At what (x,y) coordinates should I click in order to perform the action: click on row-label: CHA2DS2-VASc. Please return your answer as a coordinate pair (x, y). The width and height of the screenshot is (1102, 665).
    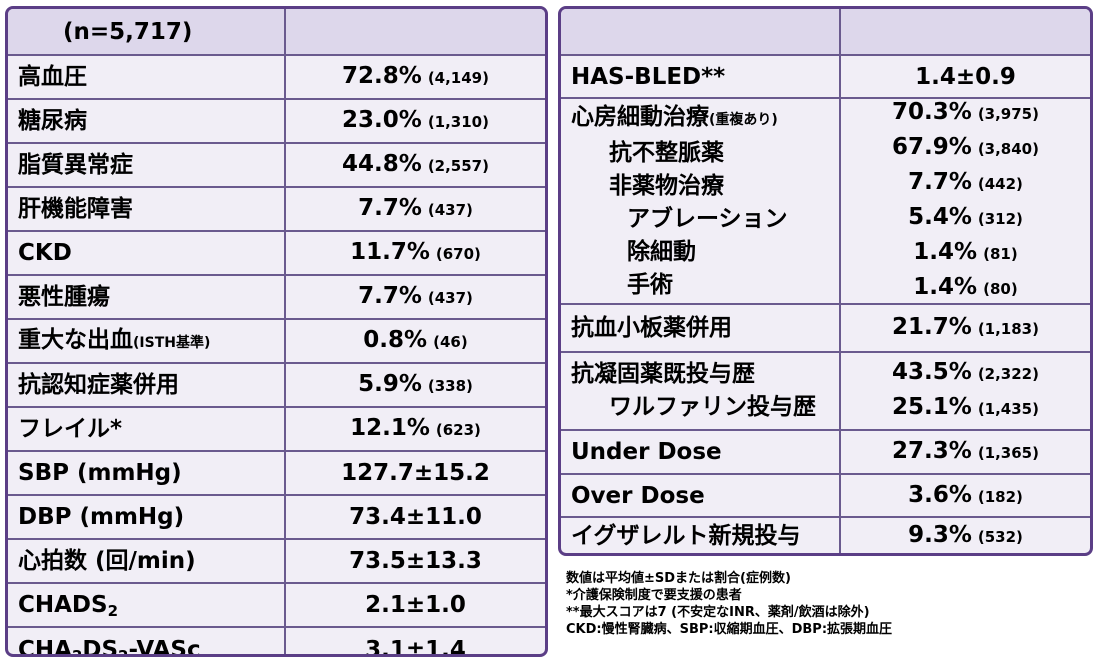
    Looking at the image, I should click on (109, 647).